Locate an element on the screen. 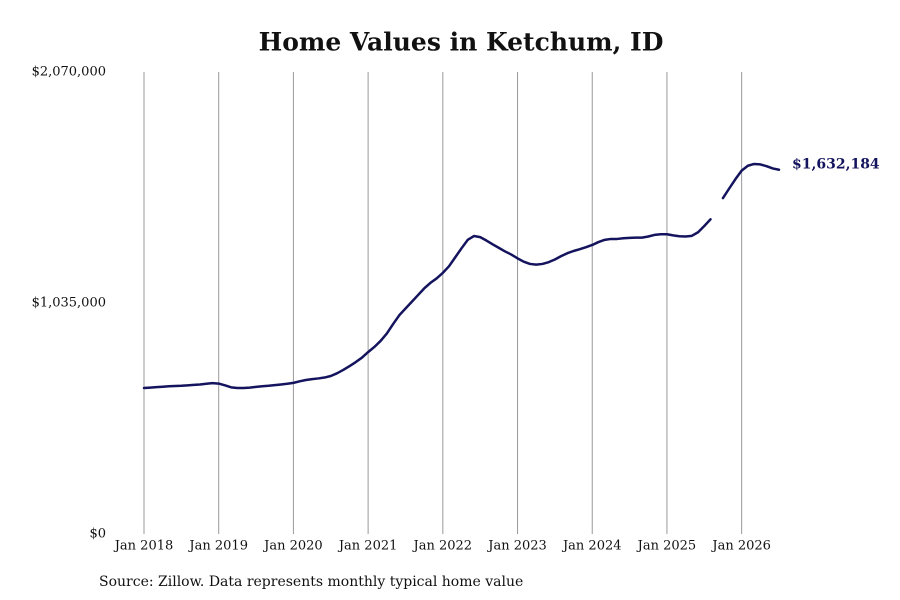 The height and width of the screenshot is (600, 900). y-tick-label: $2,070,000 is located at coordinates (69, 72).